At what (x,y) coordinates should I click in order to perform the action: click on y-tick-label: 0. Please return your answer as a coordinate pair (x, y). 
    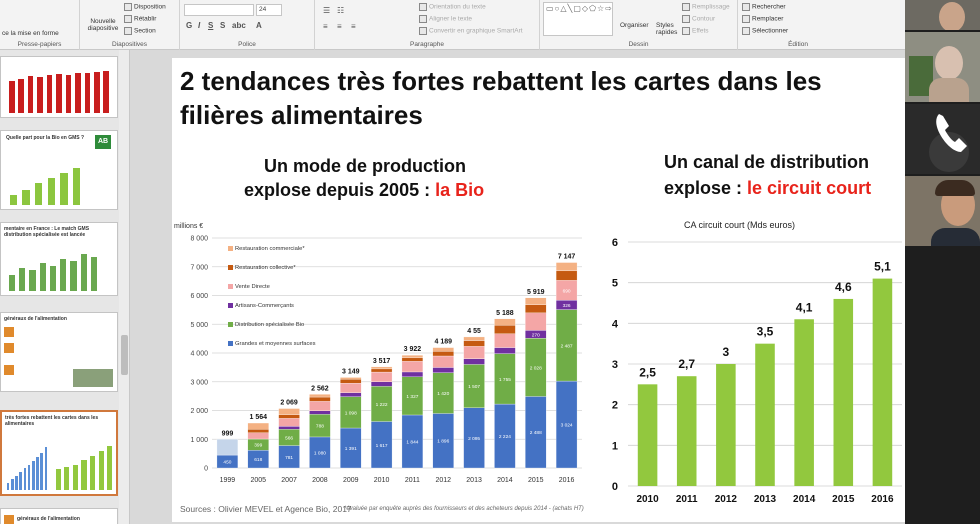
    Looking at the image, I should click on (206, 469).